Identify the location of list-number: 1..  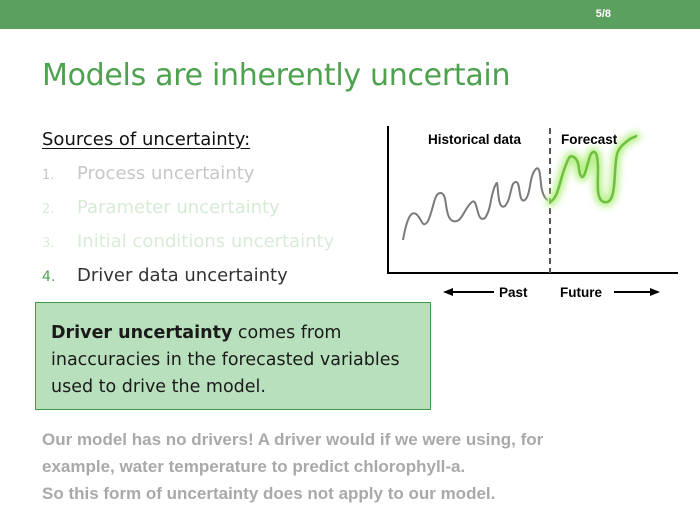
(48, 175).